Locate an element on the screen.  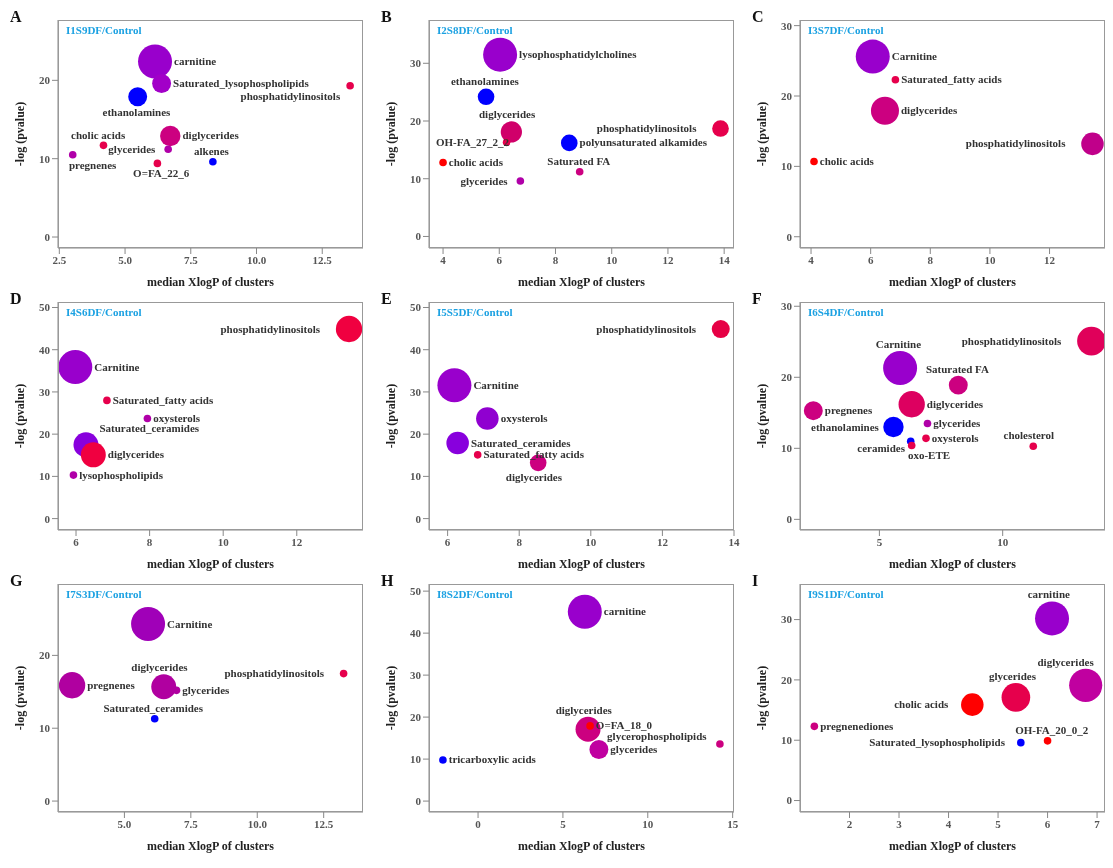
text: G is located at coordinates (16, 581).